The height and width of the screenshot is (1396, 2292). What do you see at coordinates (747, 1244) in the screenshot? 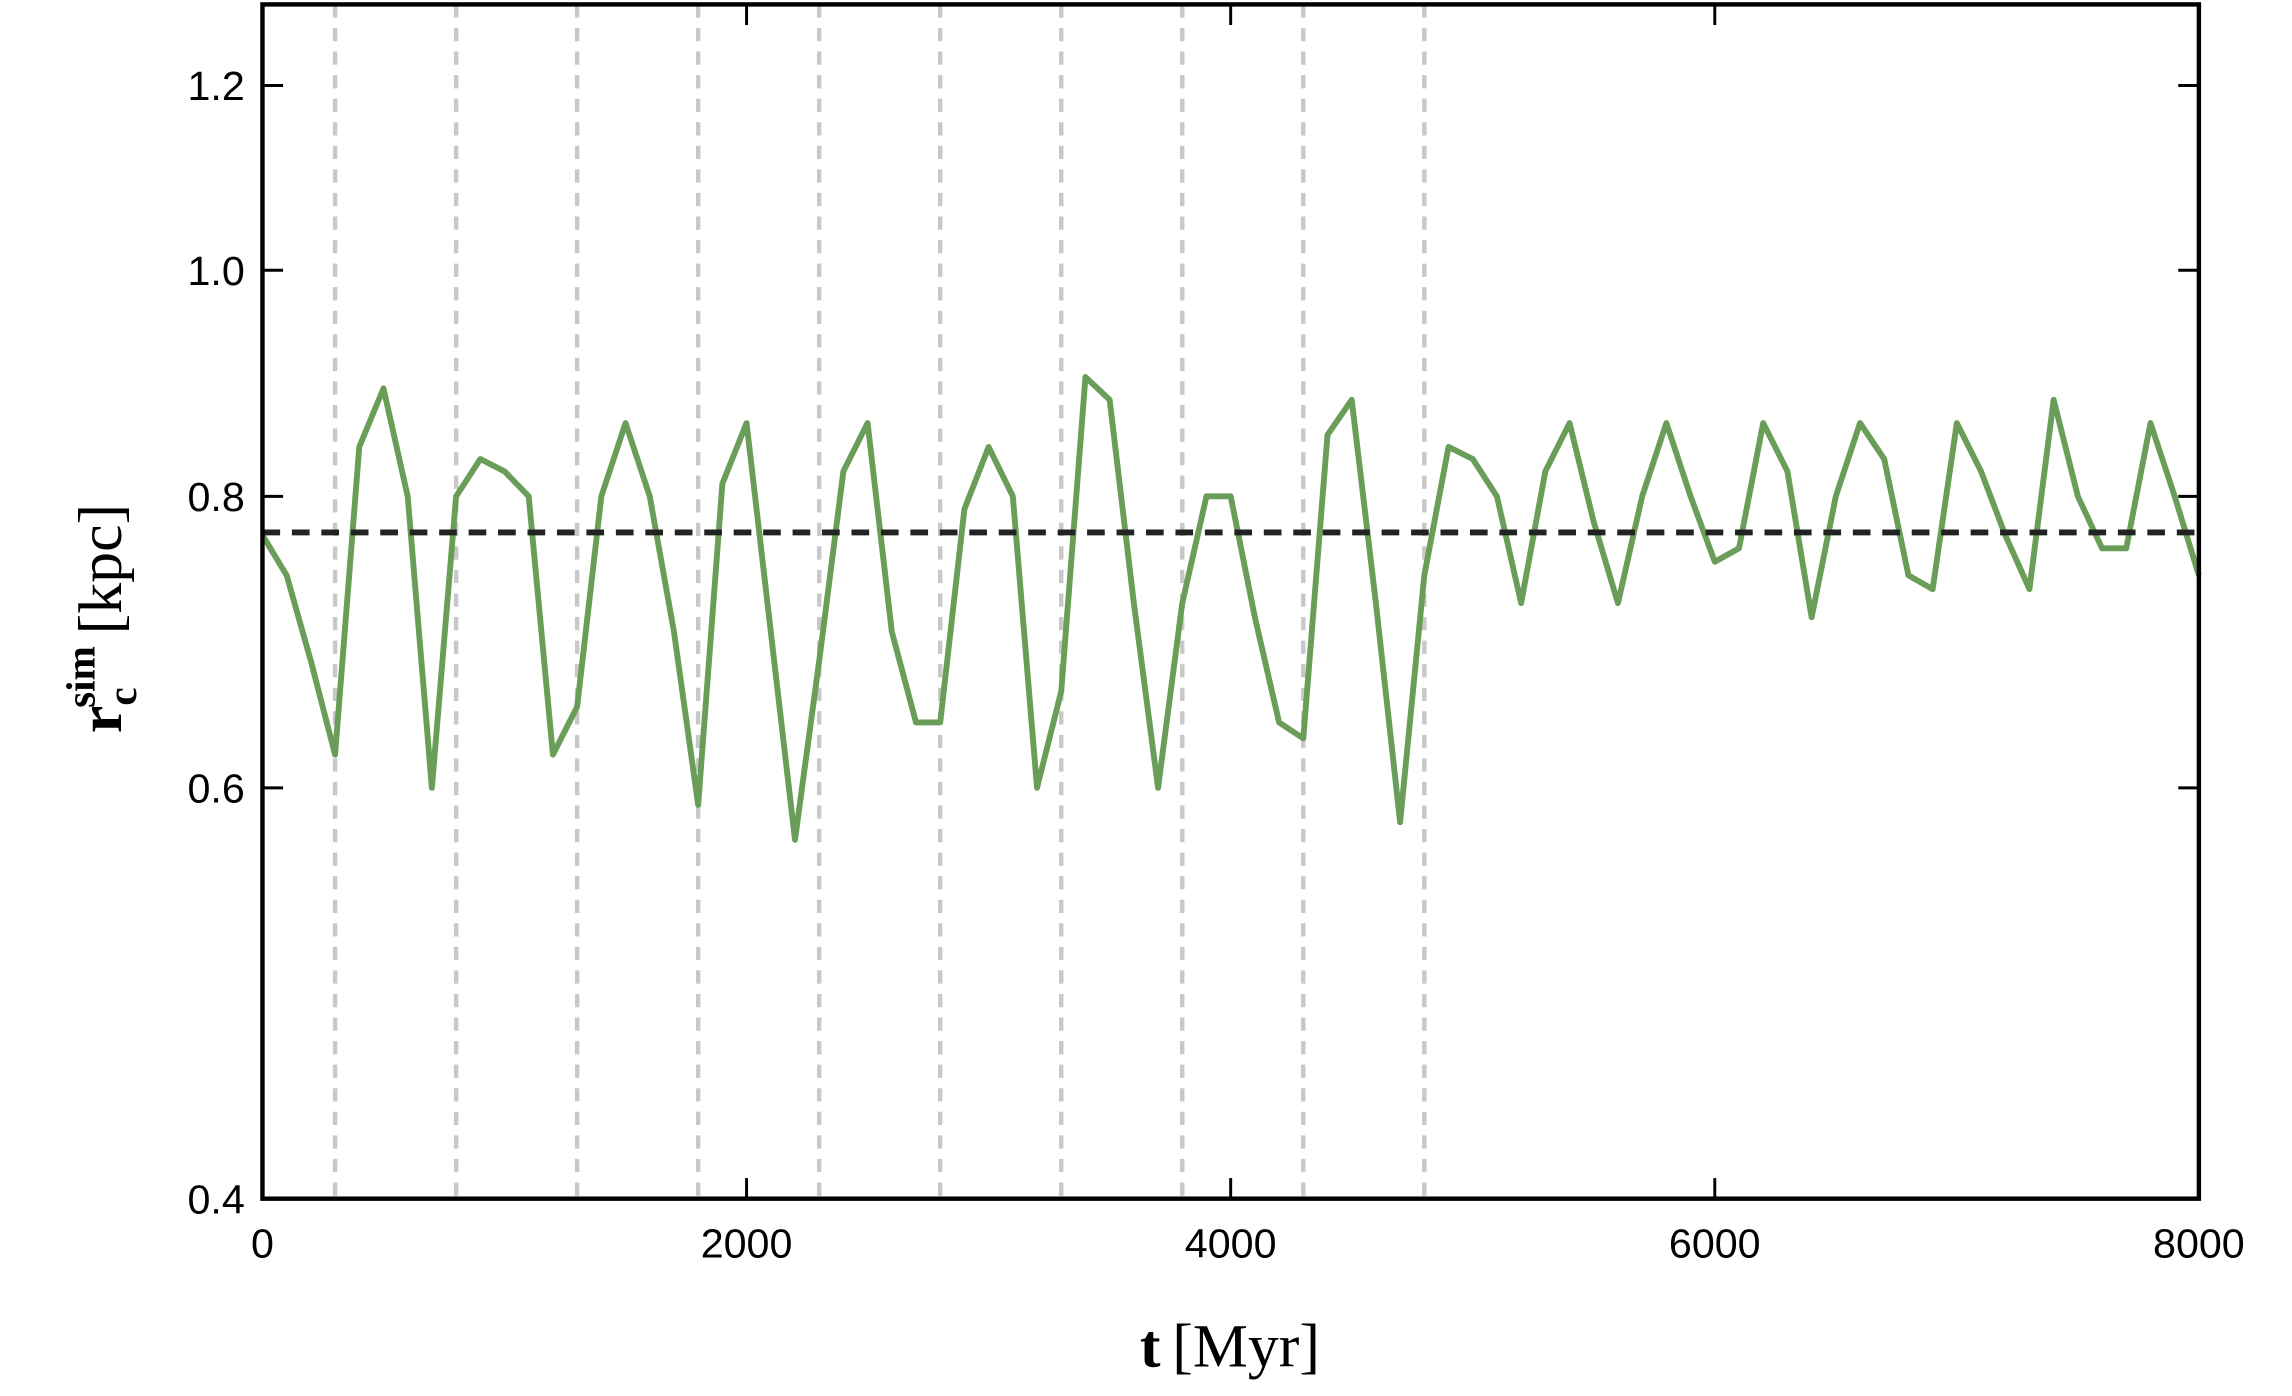
I see `x-tick-label: 2000` at bounding box center [747, 1244].